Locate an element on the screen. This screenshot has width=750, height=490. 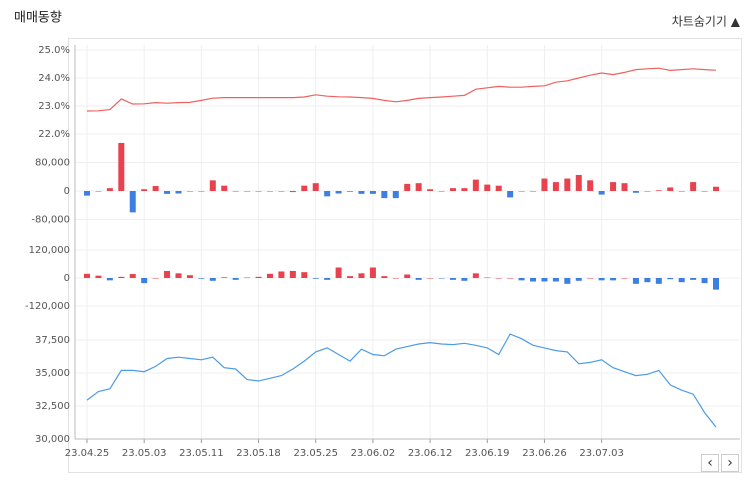
x-tick-label: 23.07.03 is located at coordinates (601, 453).